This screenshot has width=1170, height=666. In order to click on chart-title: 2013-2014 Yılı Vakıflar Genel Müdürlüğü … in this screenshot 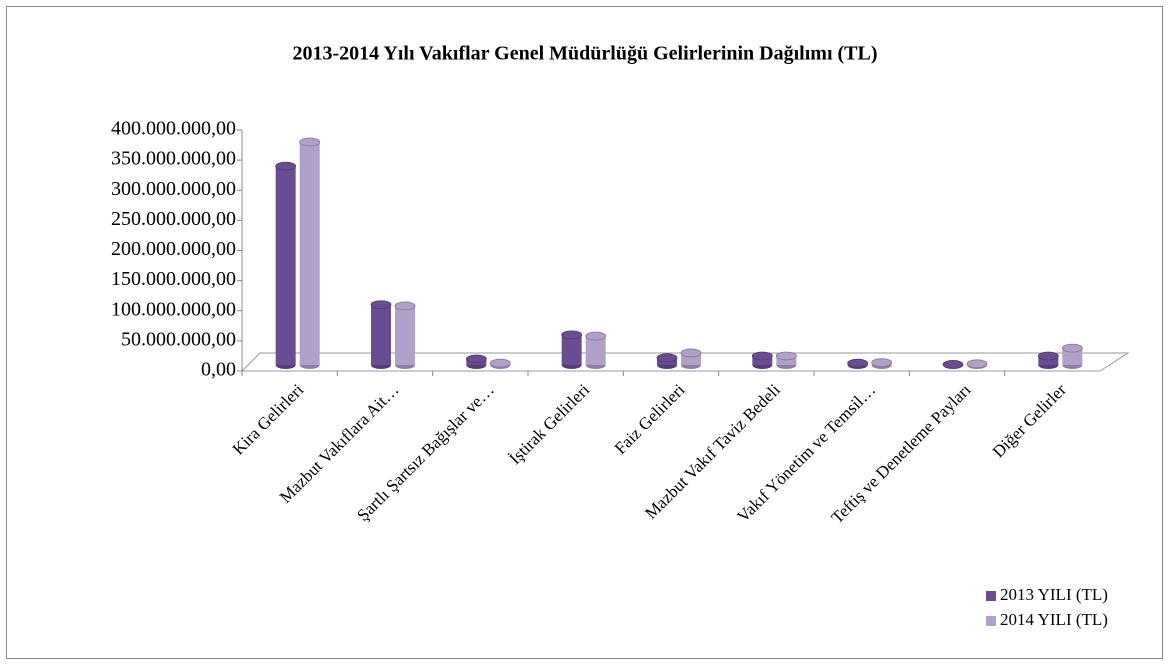, I will do `click(584, 54)`.